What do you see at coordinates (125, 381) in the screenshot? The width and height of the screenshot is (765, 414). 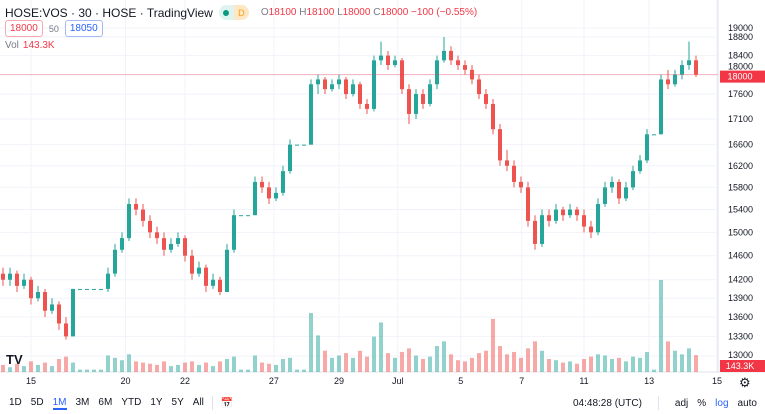 I see `x-tick-label: 20` at bounding box center [125, 381].